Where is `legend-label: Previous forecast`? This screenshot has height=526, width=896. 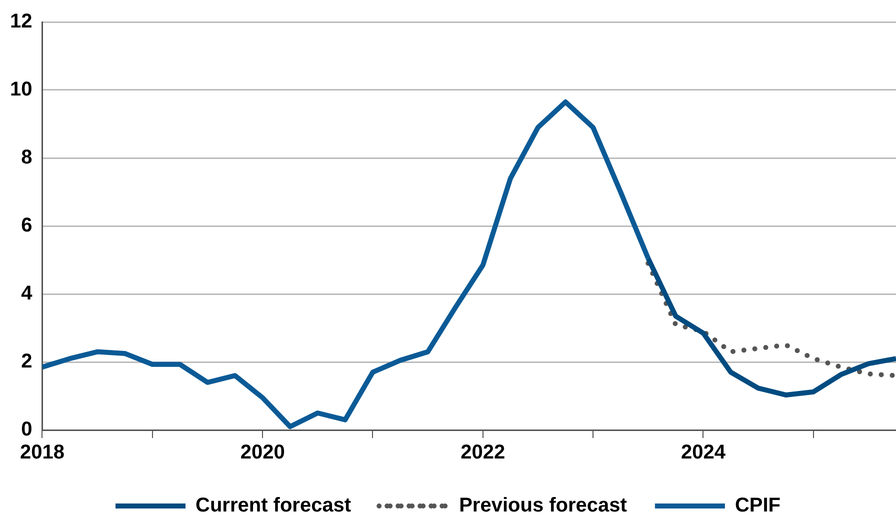
legend-label: Previous forecast is located at coordinates (543, 505).